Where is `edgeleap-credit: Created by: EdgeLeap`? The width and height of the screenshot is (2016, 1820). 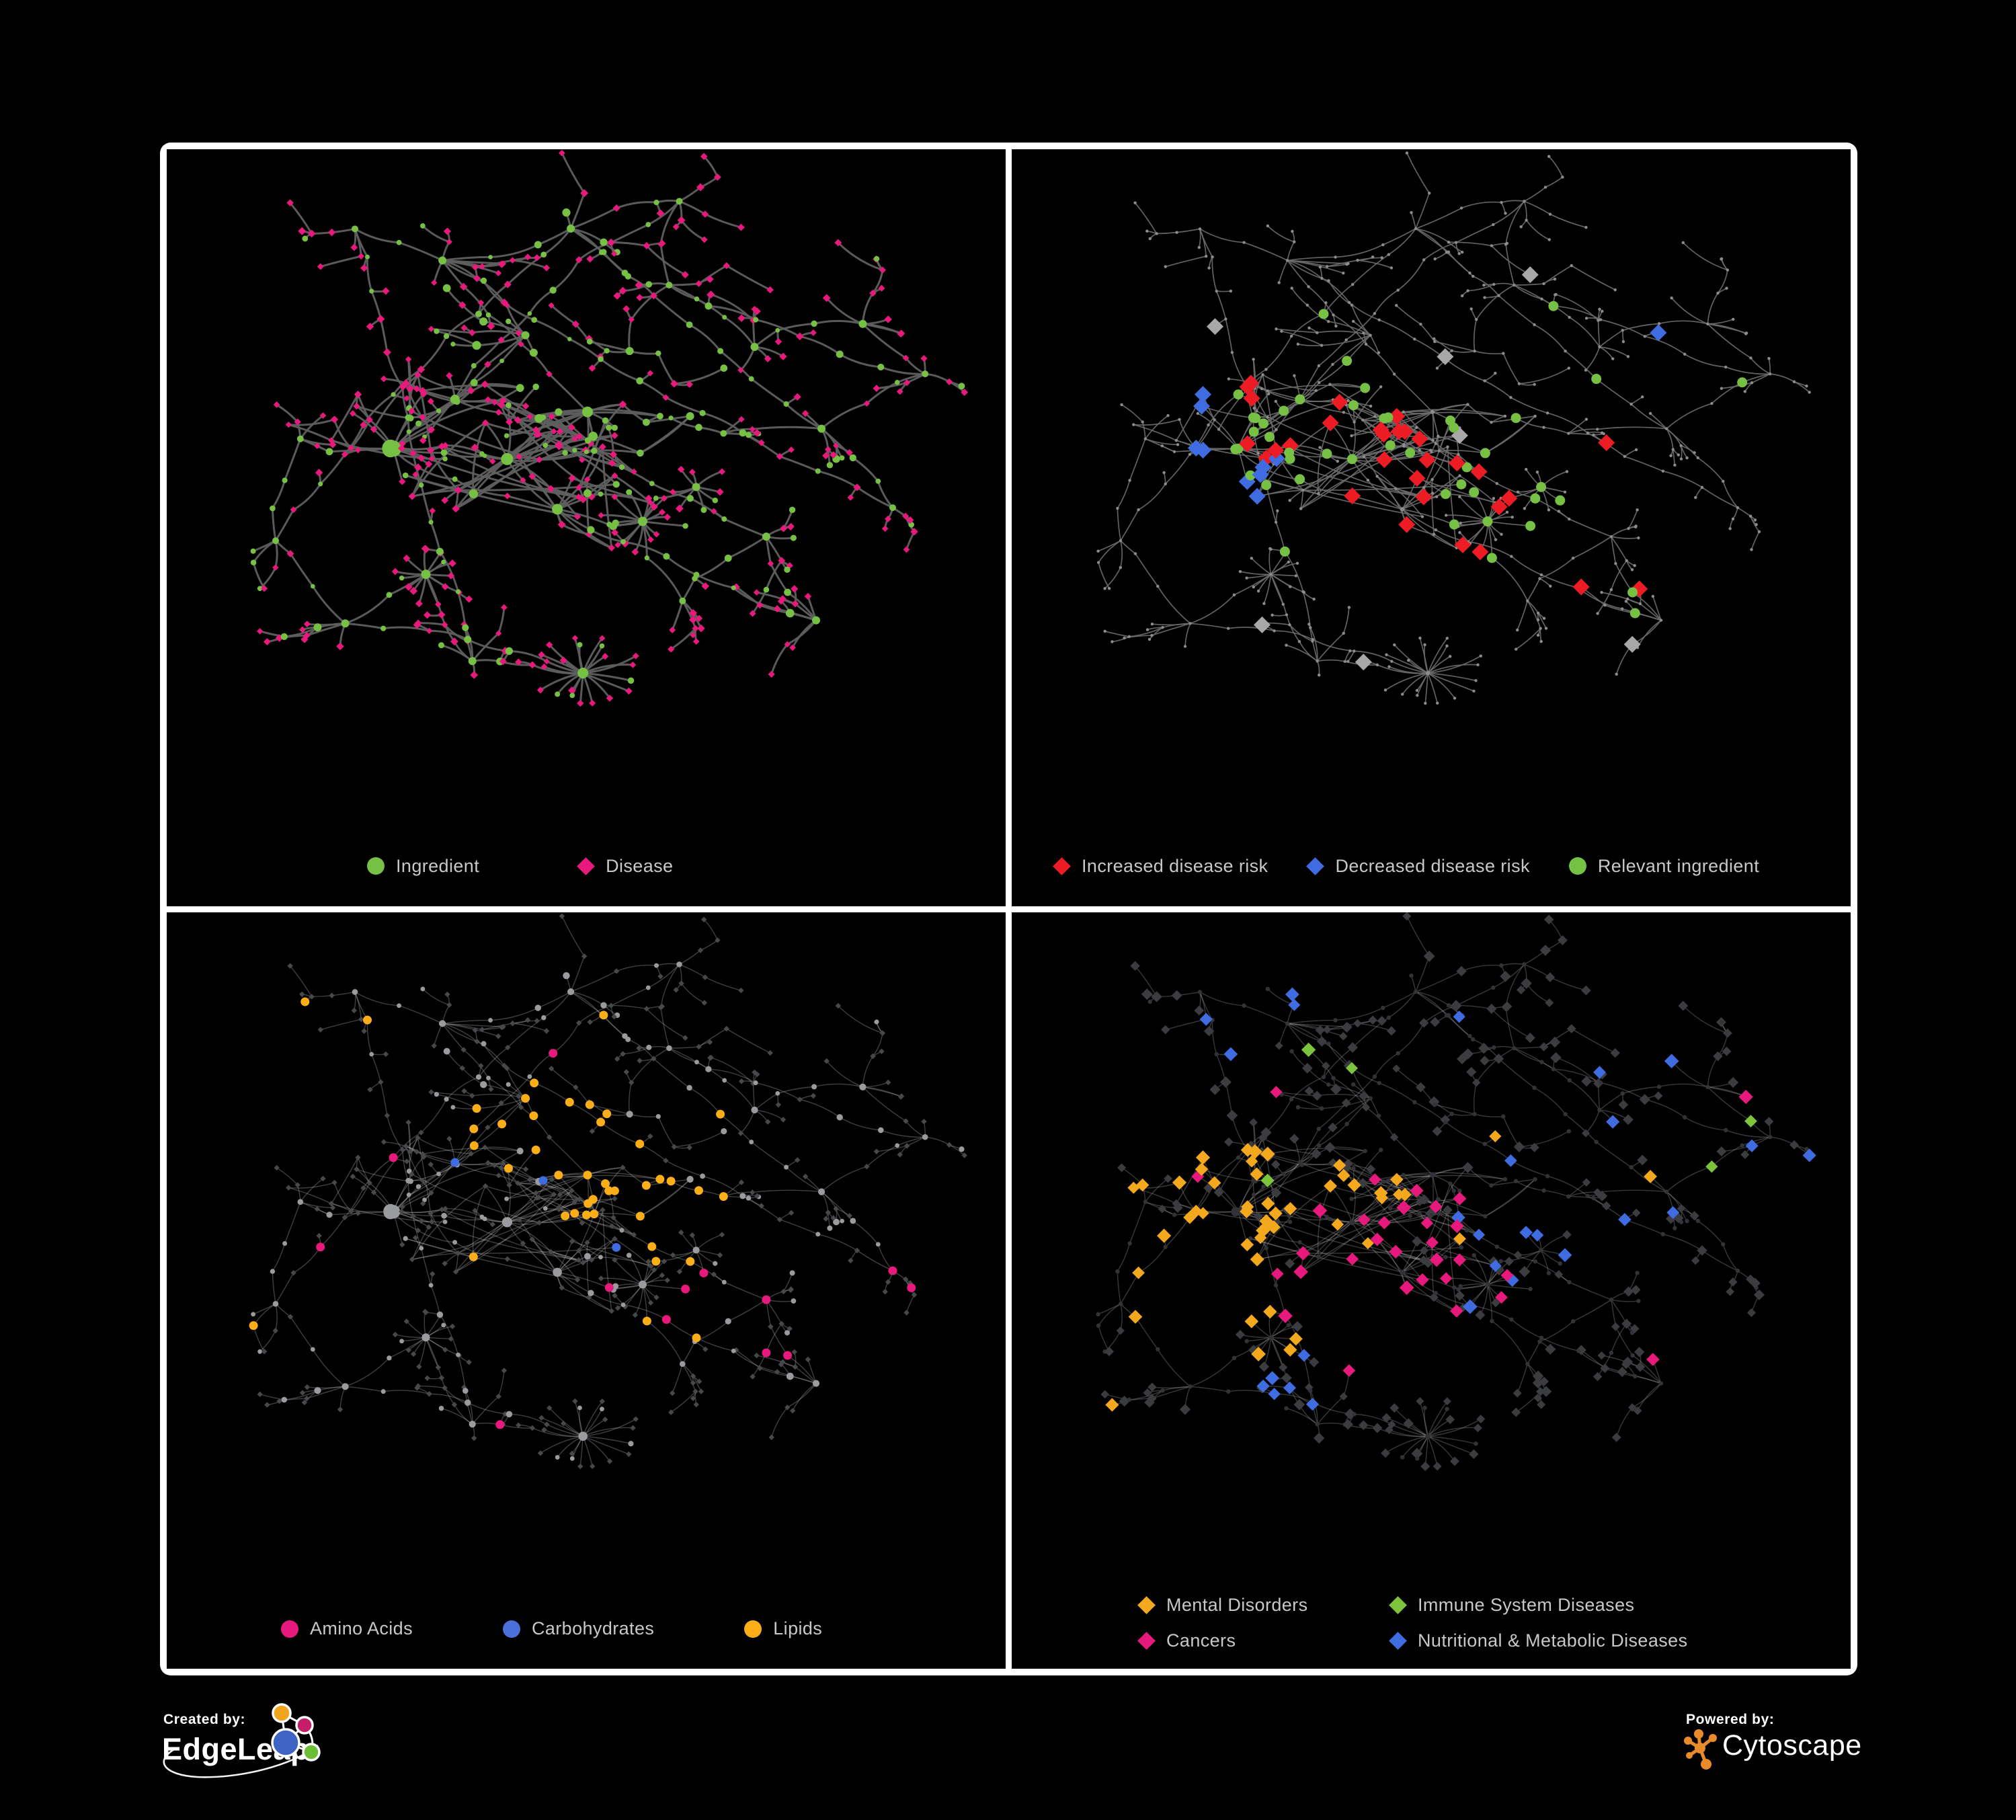
edgeleap-credit: Created by: EdgeLeap is located at coordinates (257, 1755).